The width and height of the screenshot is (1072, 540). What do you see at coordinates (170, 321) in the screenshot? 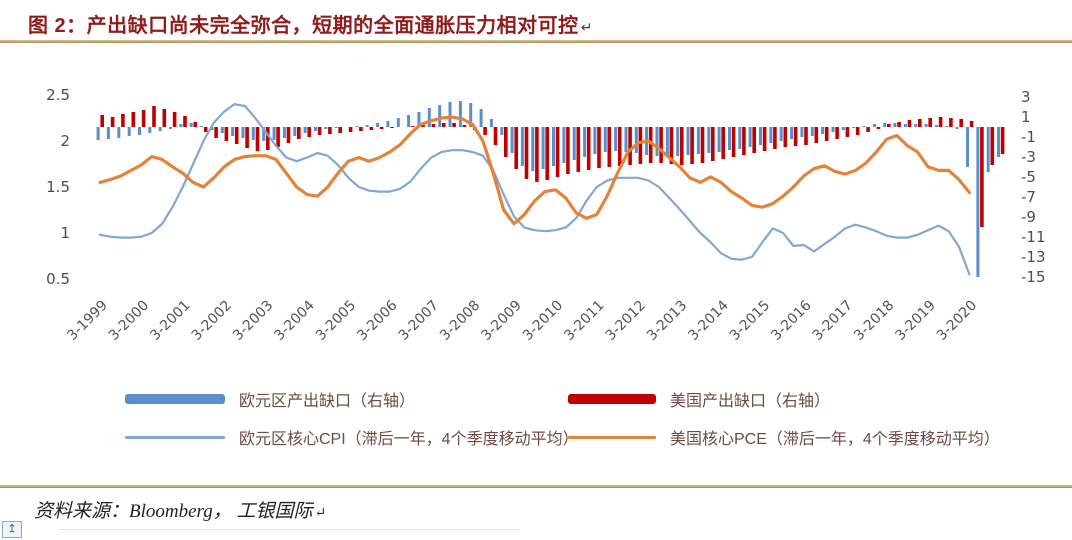
I see `svg-text: 3-2001` at bounding box center [170, 321].